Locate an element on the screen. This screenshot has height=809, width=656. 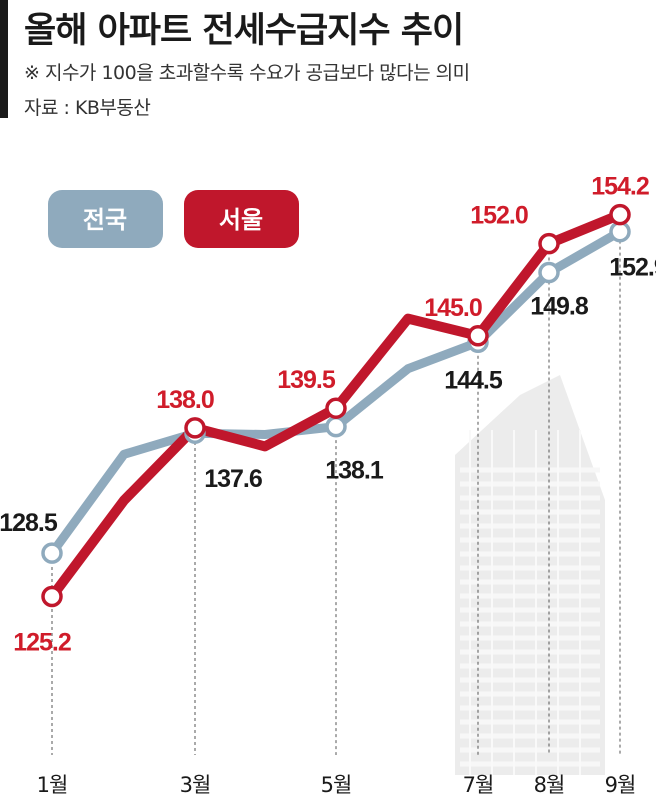
data-label-national-month-3: 137.6 is located at coordinates (233, 479).